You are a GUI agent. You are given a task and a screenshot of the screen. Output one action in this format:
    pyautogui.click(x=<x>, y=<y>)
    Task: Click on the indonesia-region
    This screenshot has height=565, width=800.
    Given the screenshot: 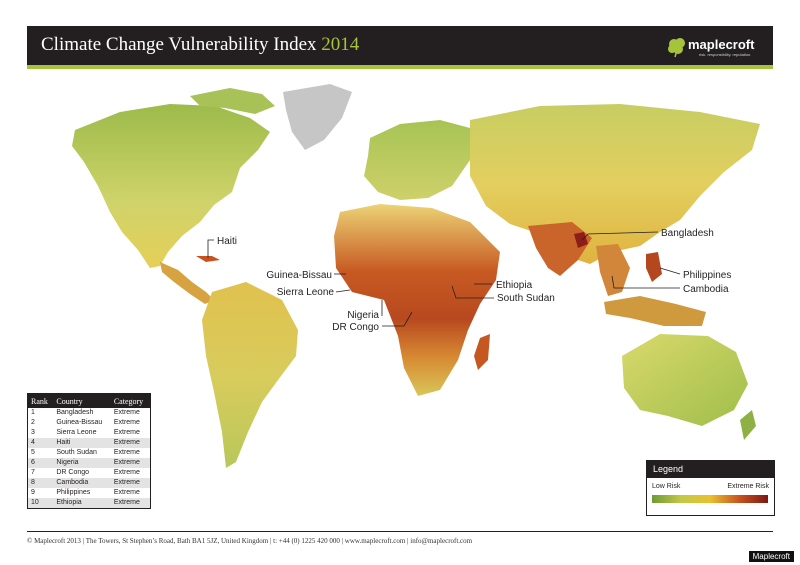 What is the action you would take?
    pyautogui.click(x=655, y=311)
    